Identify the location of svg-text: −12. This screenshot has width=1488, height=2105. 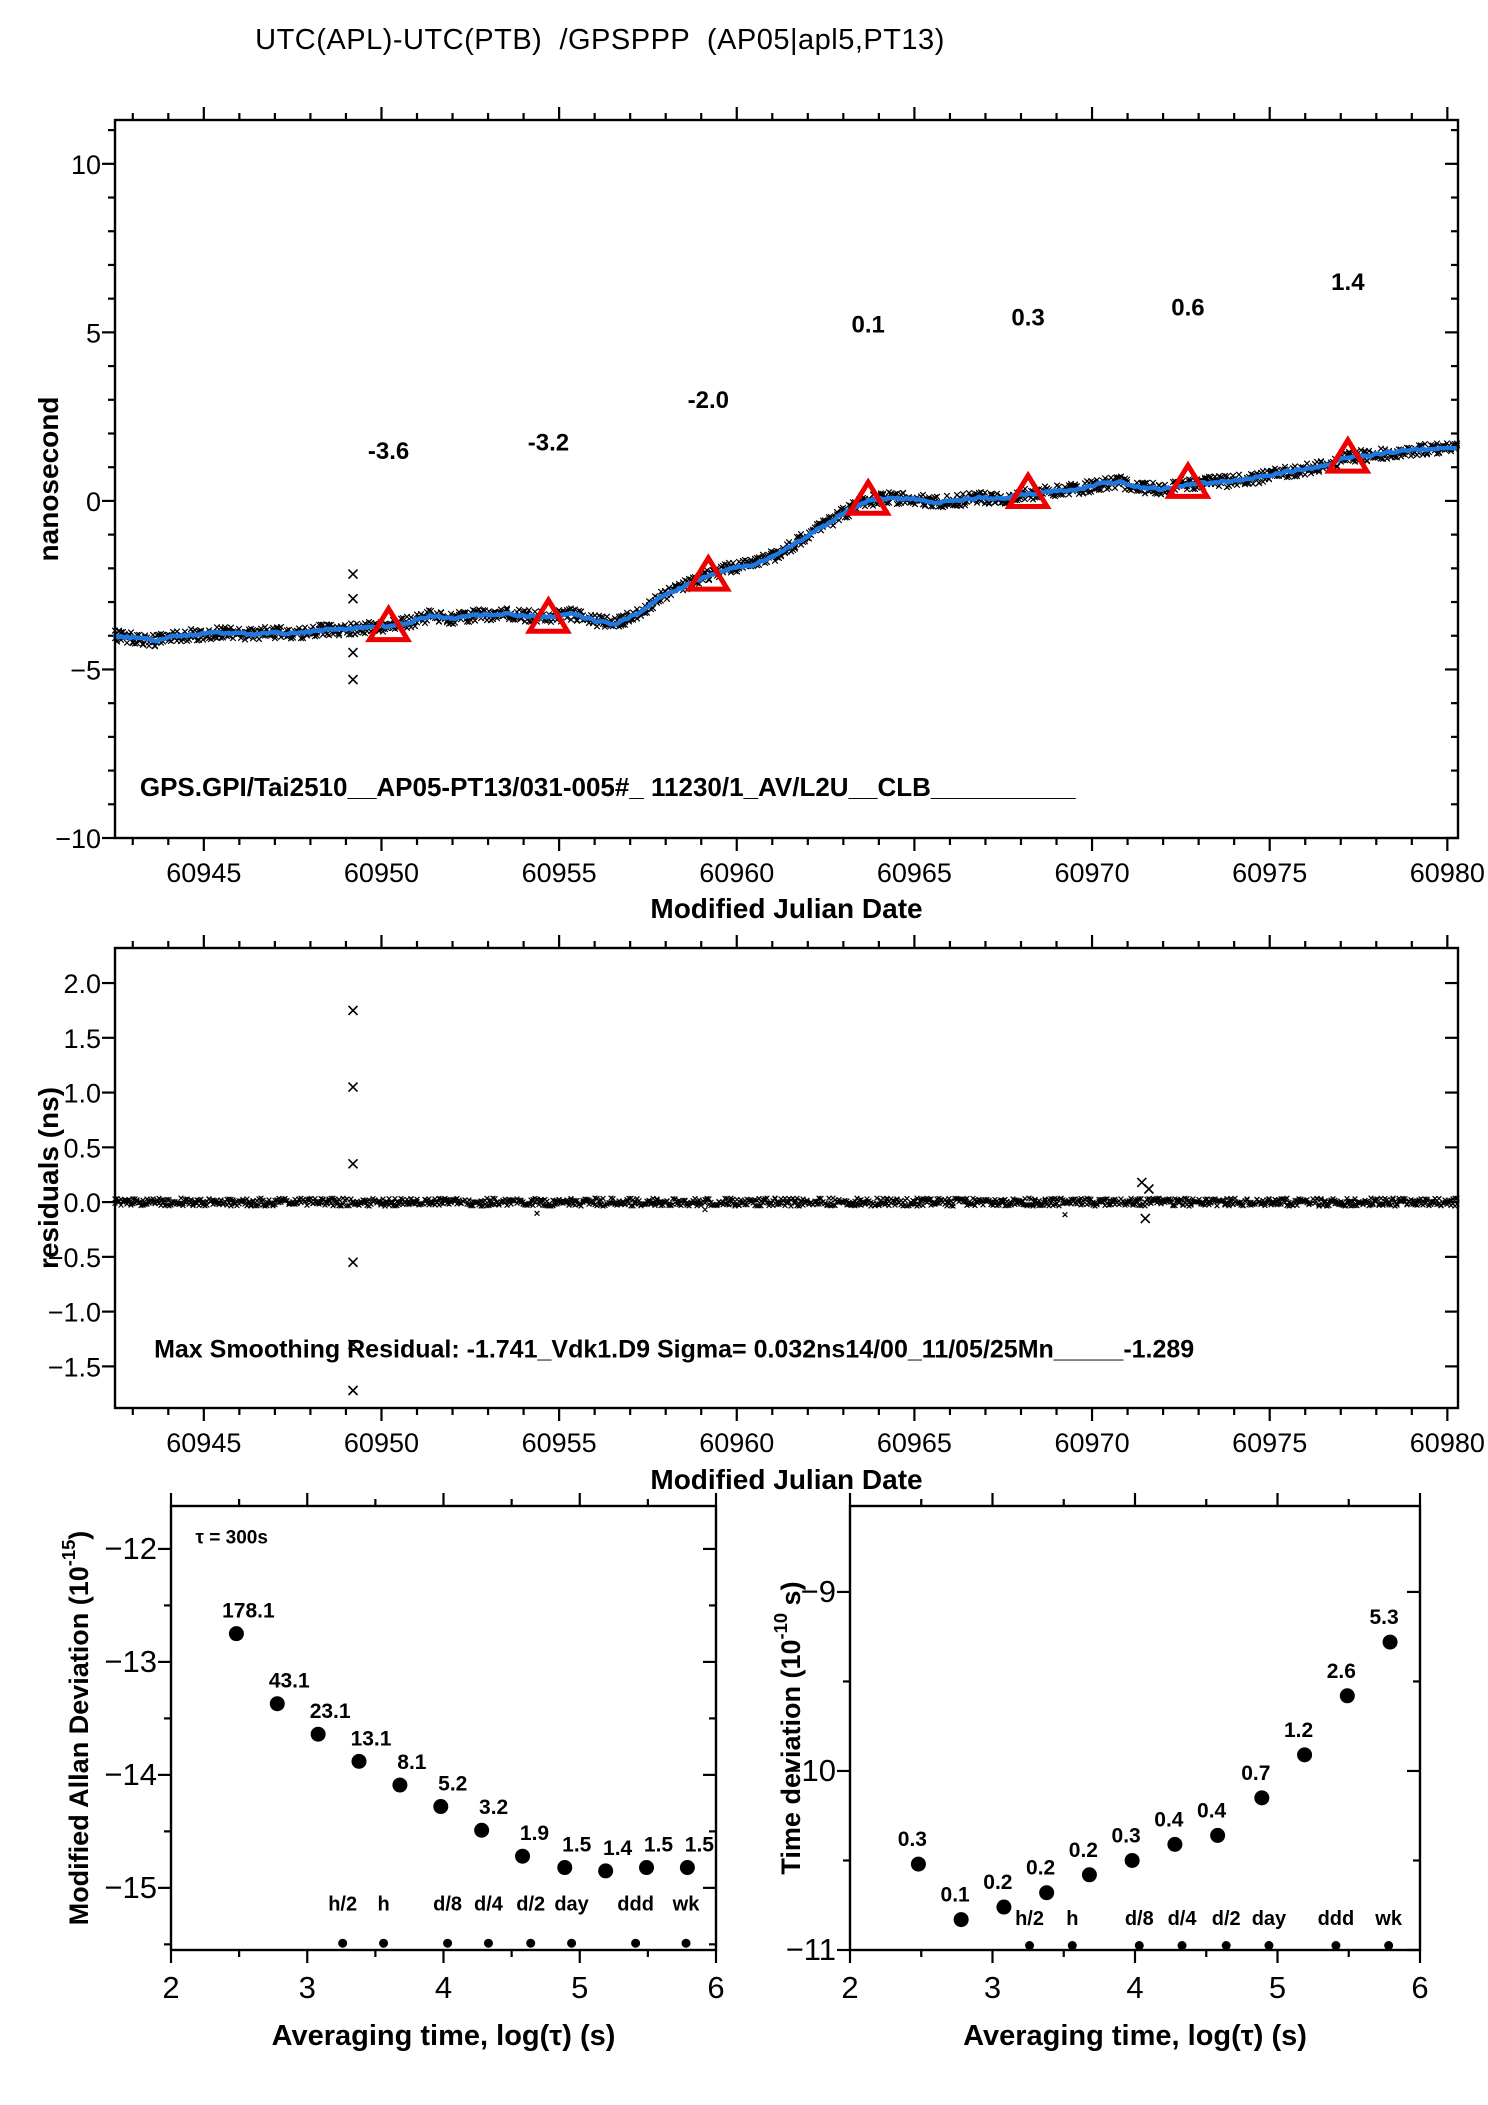
(130, 1548).